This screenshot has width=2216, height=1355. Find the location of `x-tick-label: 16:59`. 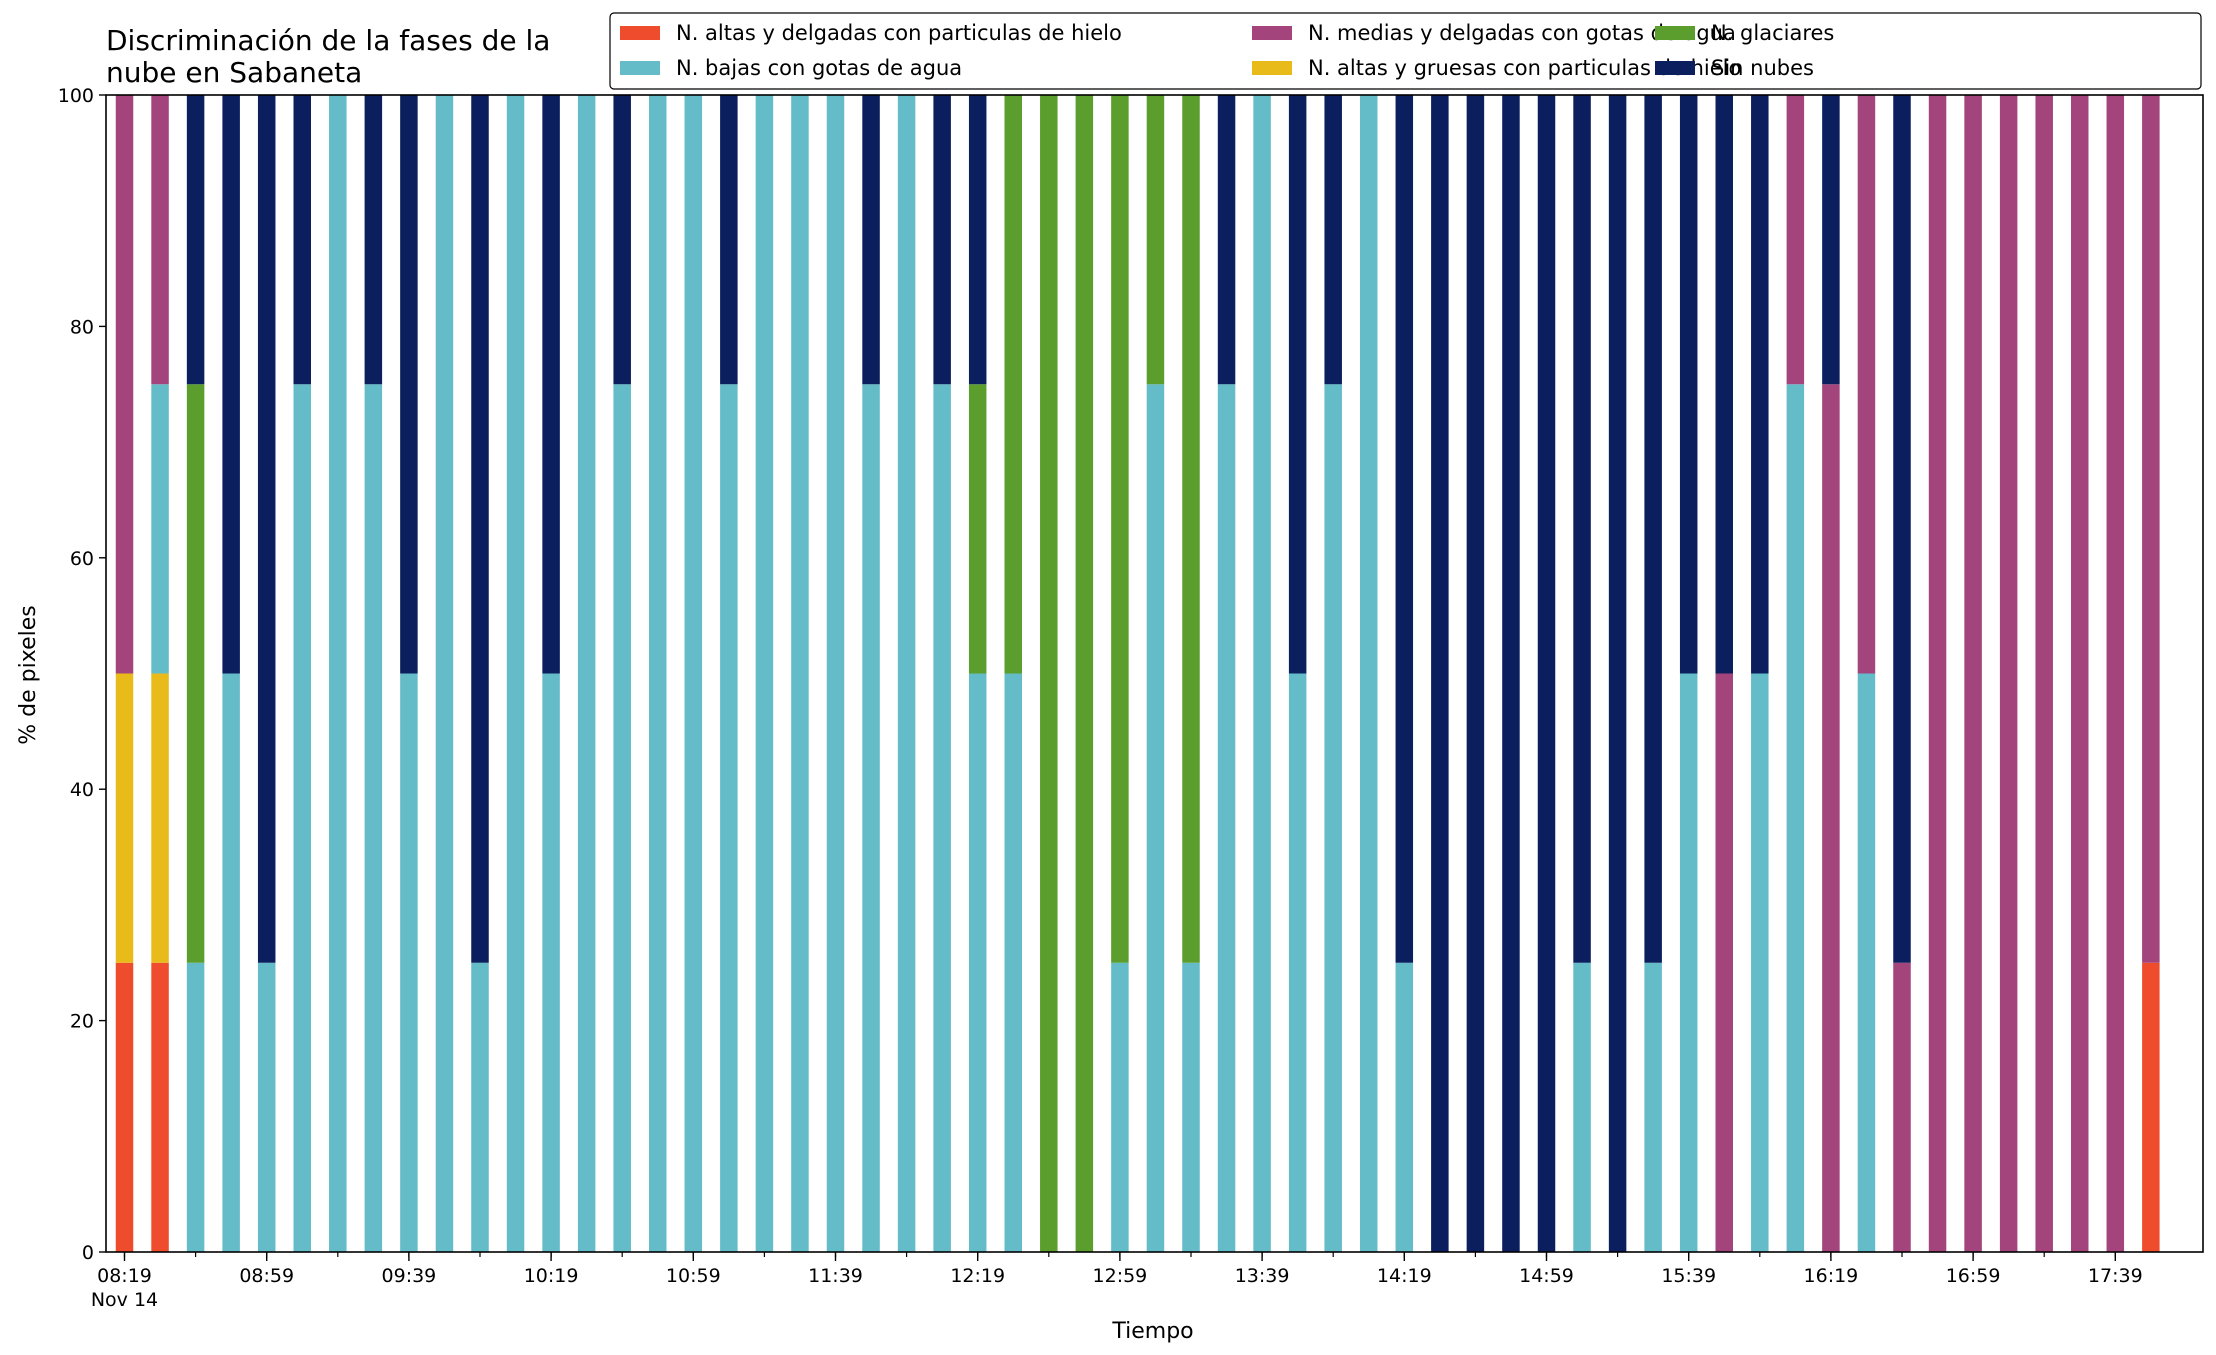

x-tick-label: 16:59 is located at coordinates (1973, 1276).